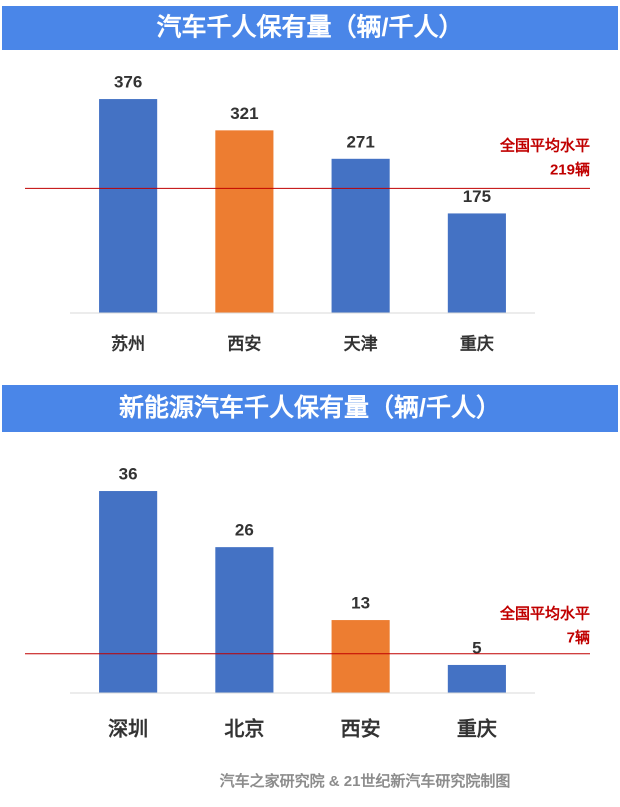 The width and height of the screenshot is (620, 807). What do you see at coordinates (365, 781) in the screenshot?
I see `footer: 汽车之家研究院 & 21世纪新汽车研究院制图` at bounding box center [365, 781].